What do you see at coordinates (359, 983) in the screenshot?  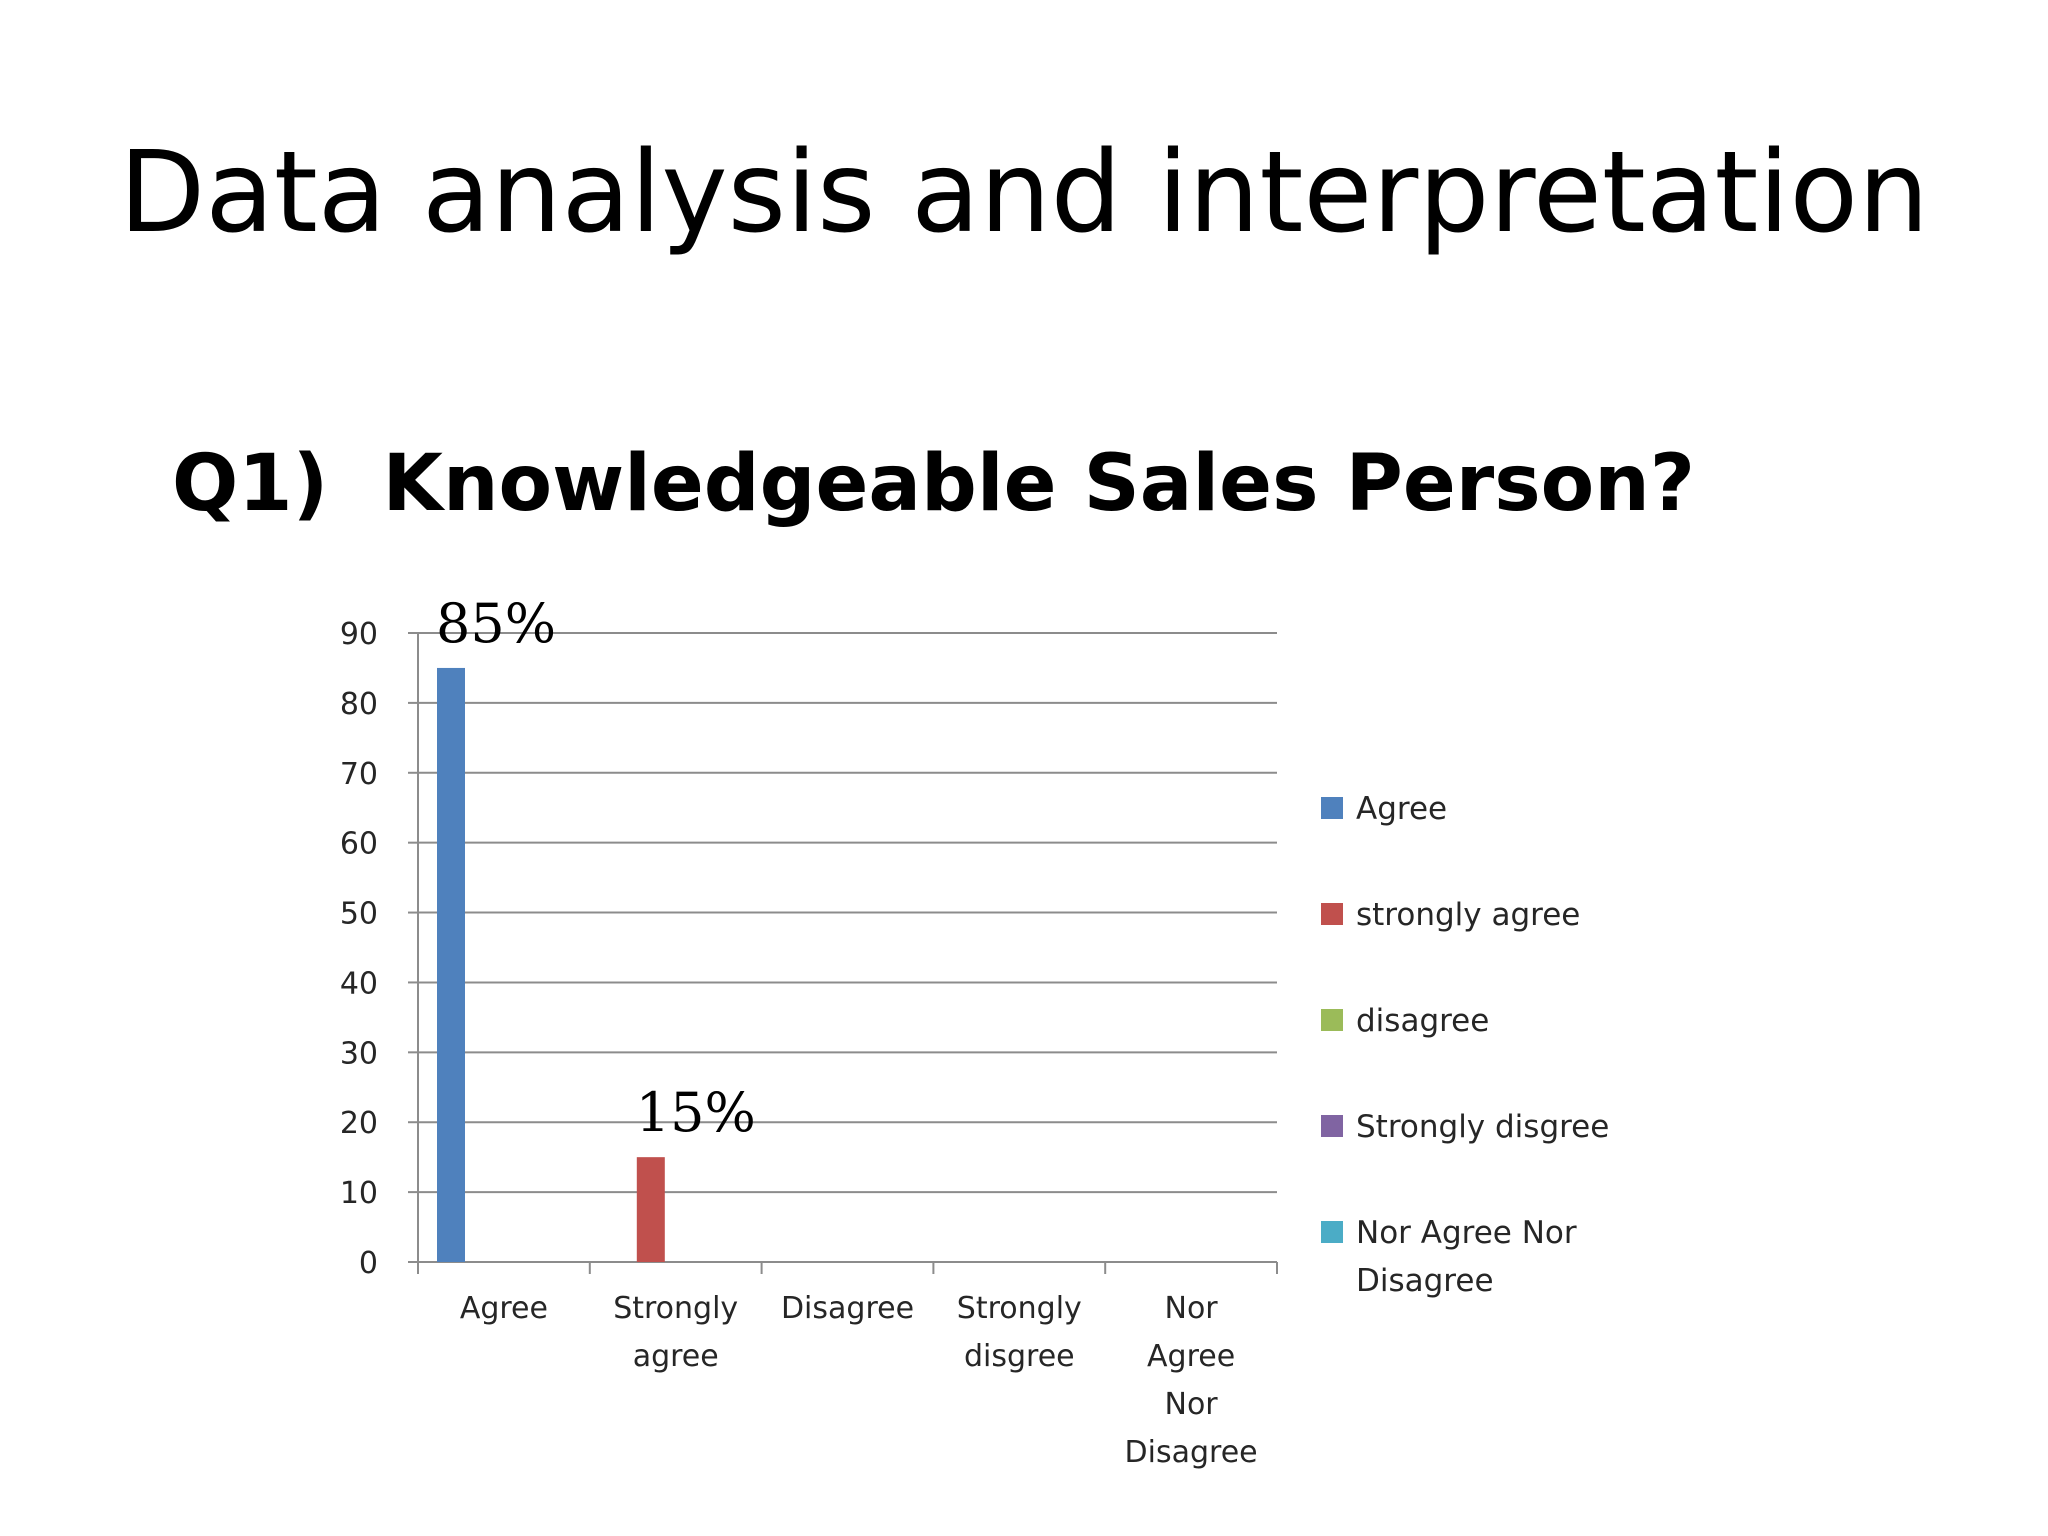 I see `y-tick-label-40: 40` at bounding box center [359, 983].